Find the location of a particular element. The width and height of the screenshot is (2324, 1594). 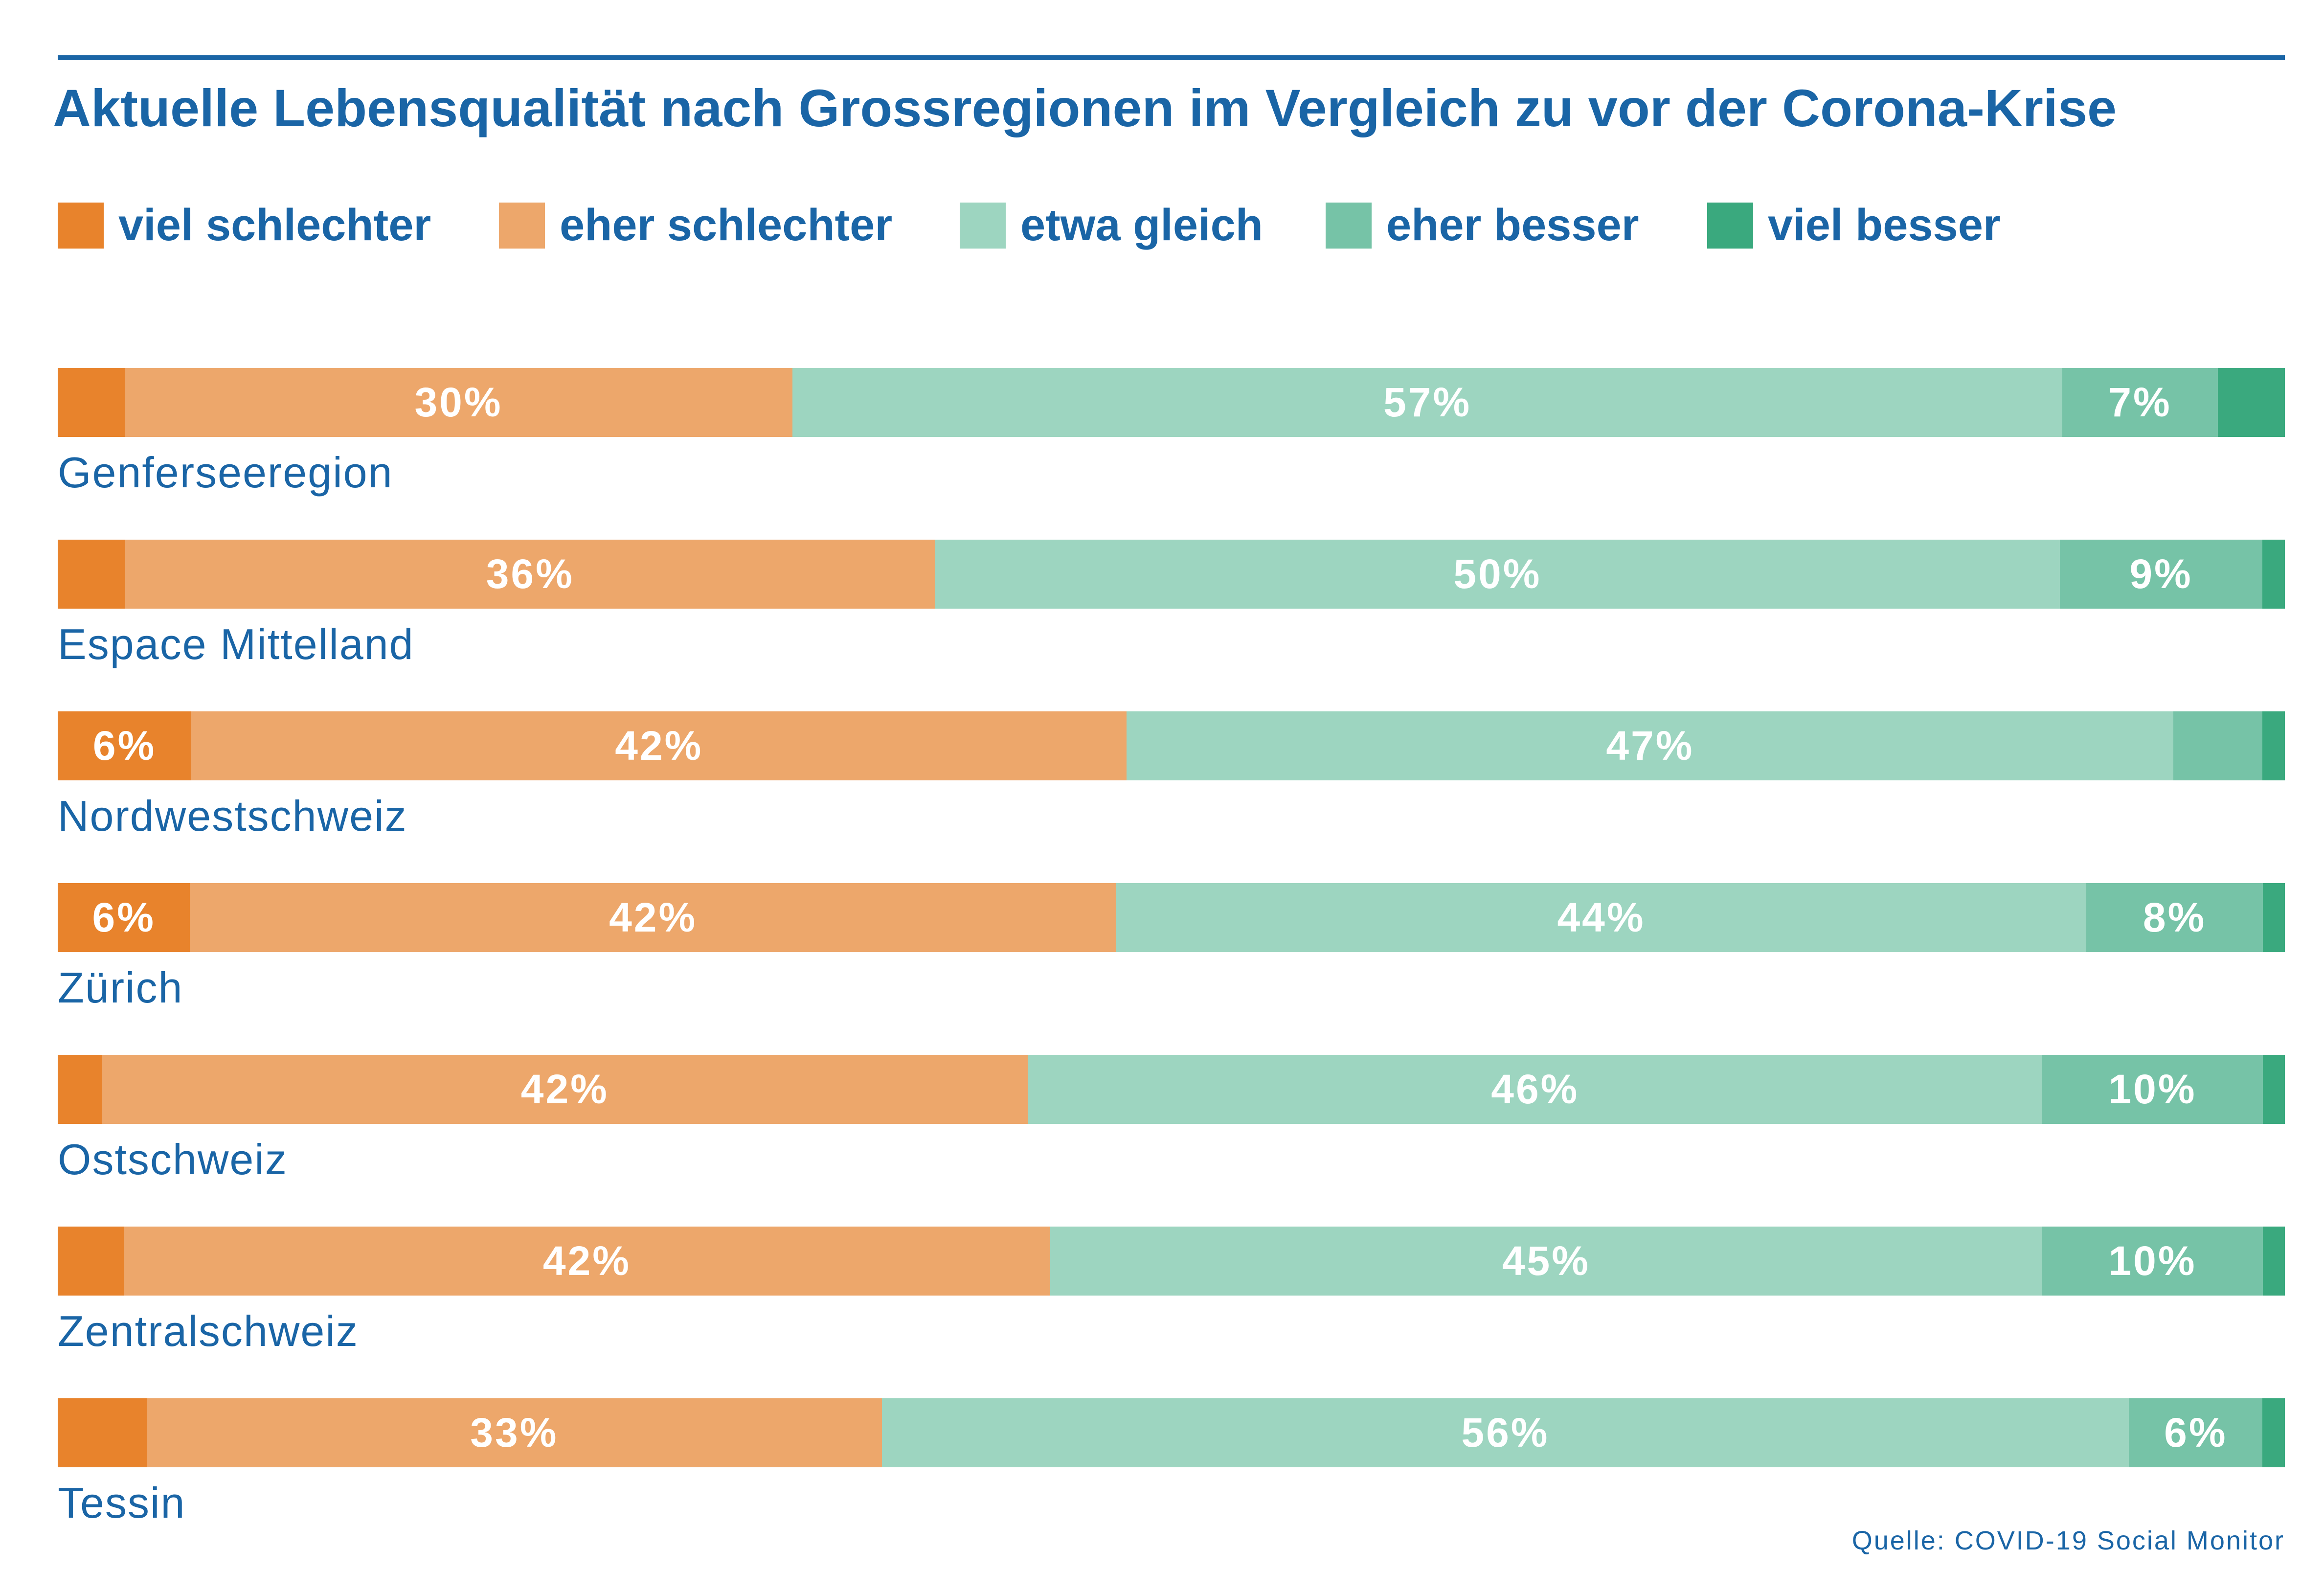

category-label: Ostschweiz is located at coordinates (173, 1159).